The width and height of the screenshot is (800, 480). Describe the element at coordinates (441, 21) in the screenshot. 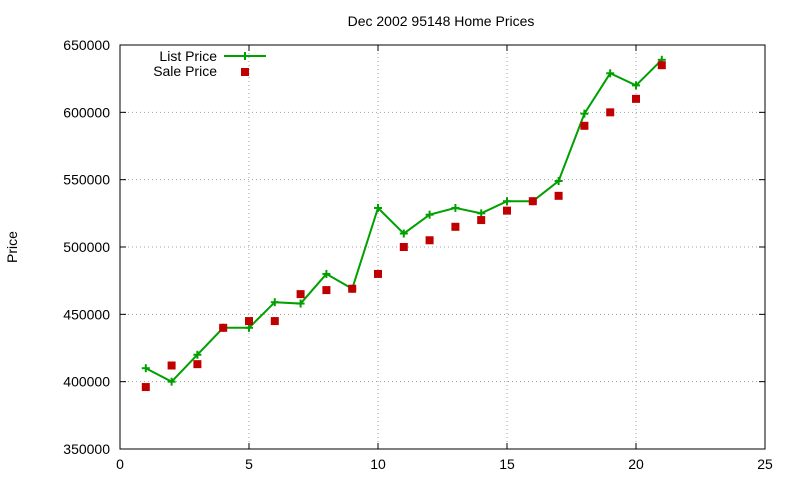

I see `chart-title: Dec 2002 95148 Home Prices` at that location.